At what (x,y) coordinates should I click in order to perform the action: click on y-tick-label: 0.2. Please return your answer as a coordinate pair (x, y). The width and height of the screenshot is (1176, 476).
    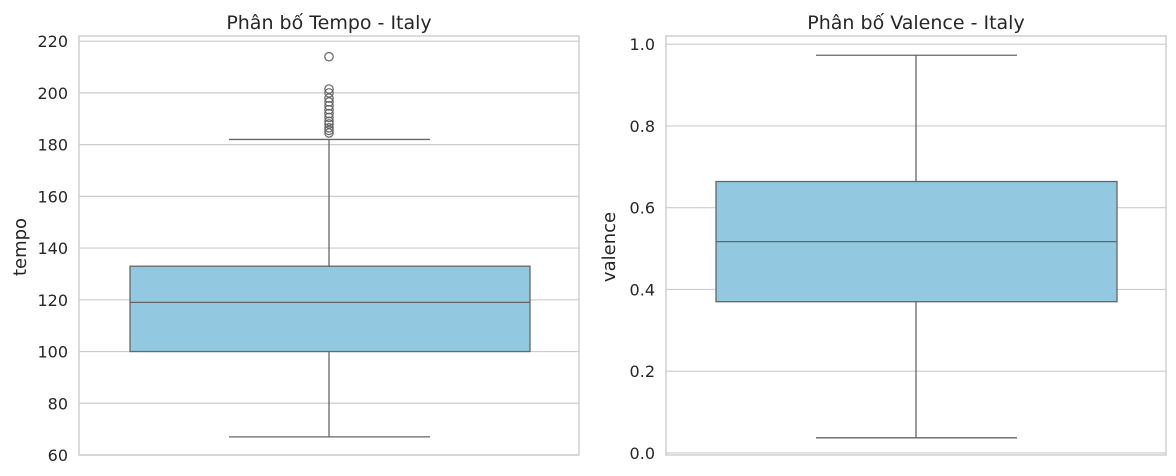
    Looking at the image, I should click on (642, 371).